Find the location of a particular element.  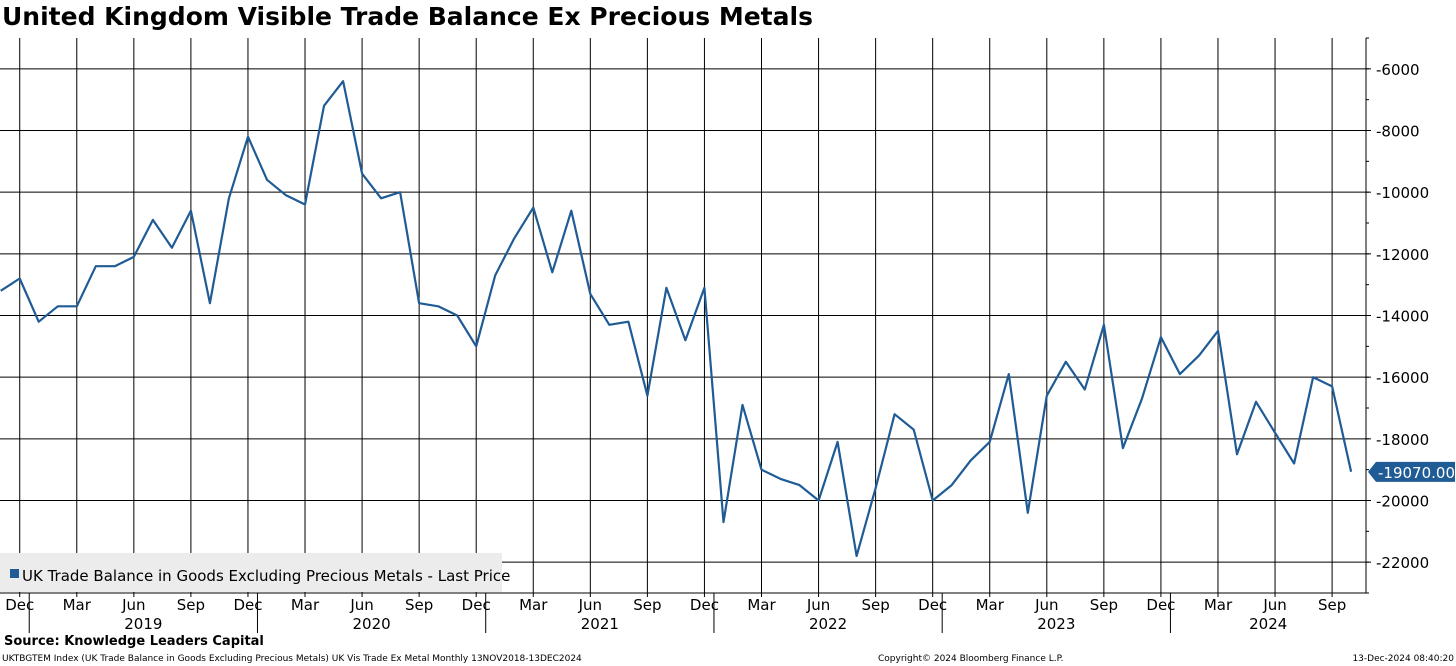

source-note: Source: Knowledge Leaders Capital is located at coordinates (134, 641).